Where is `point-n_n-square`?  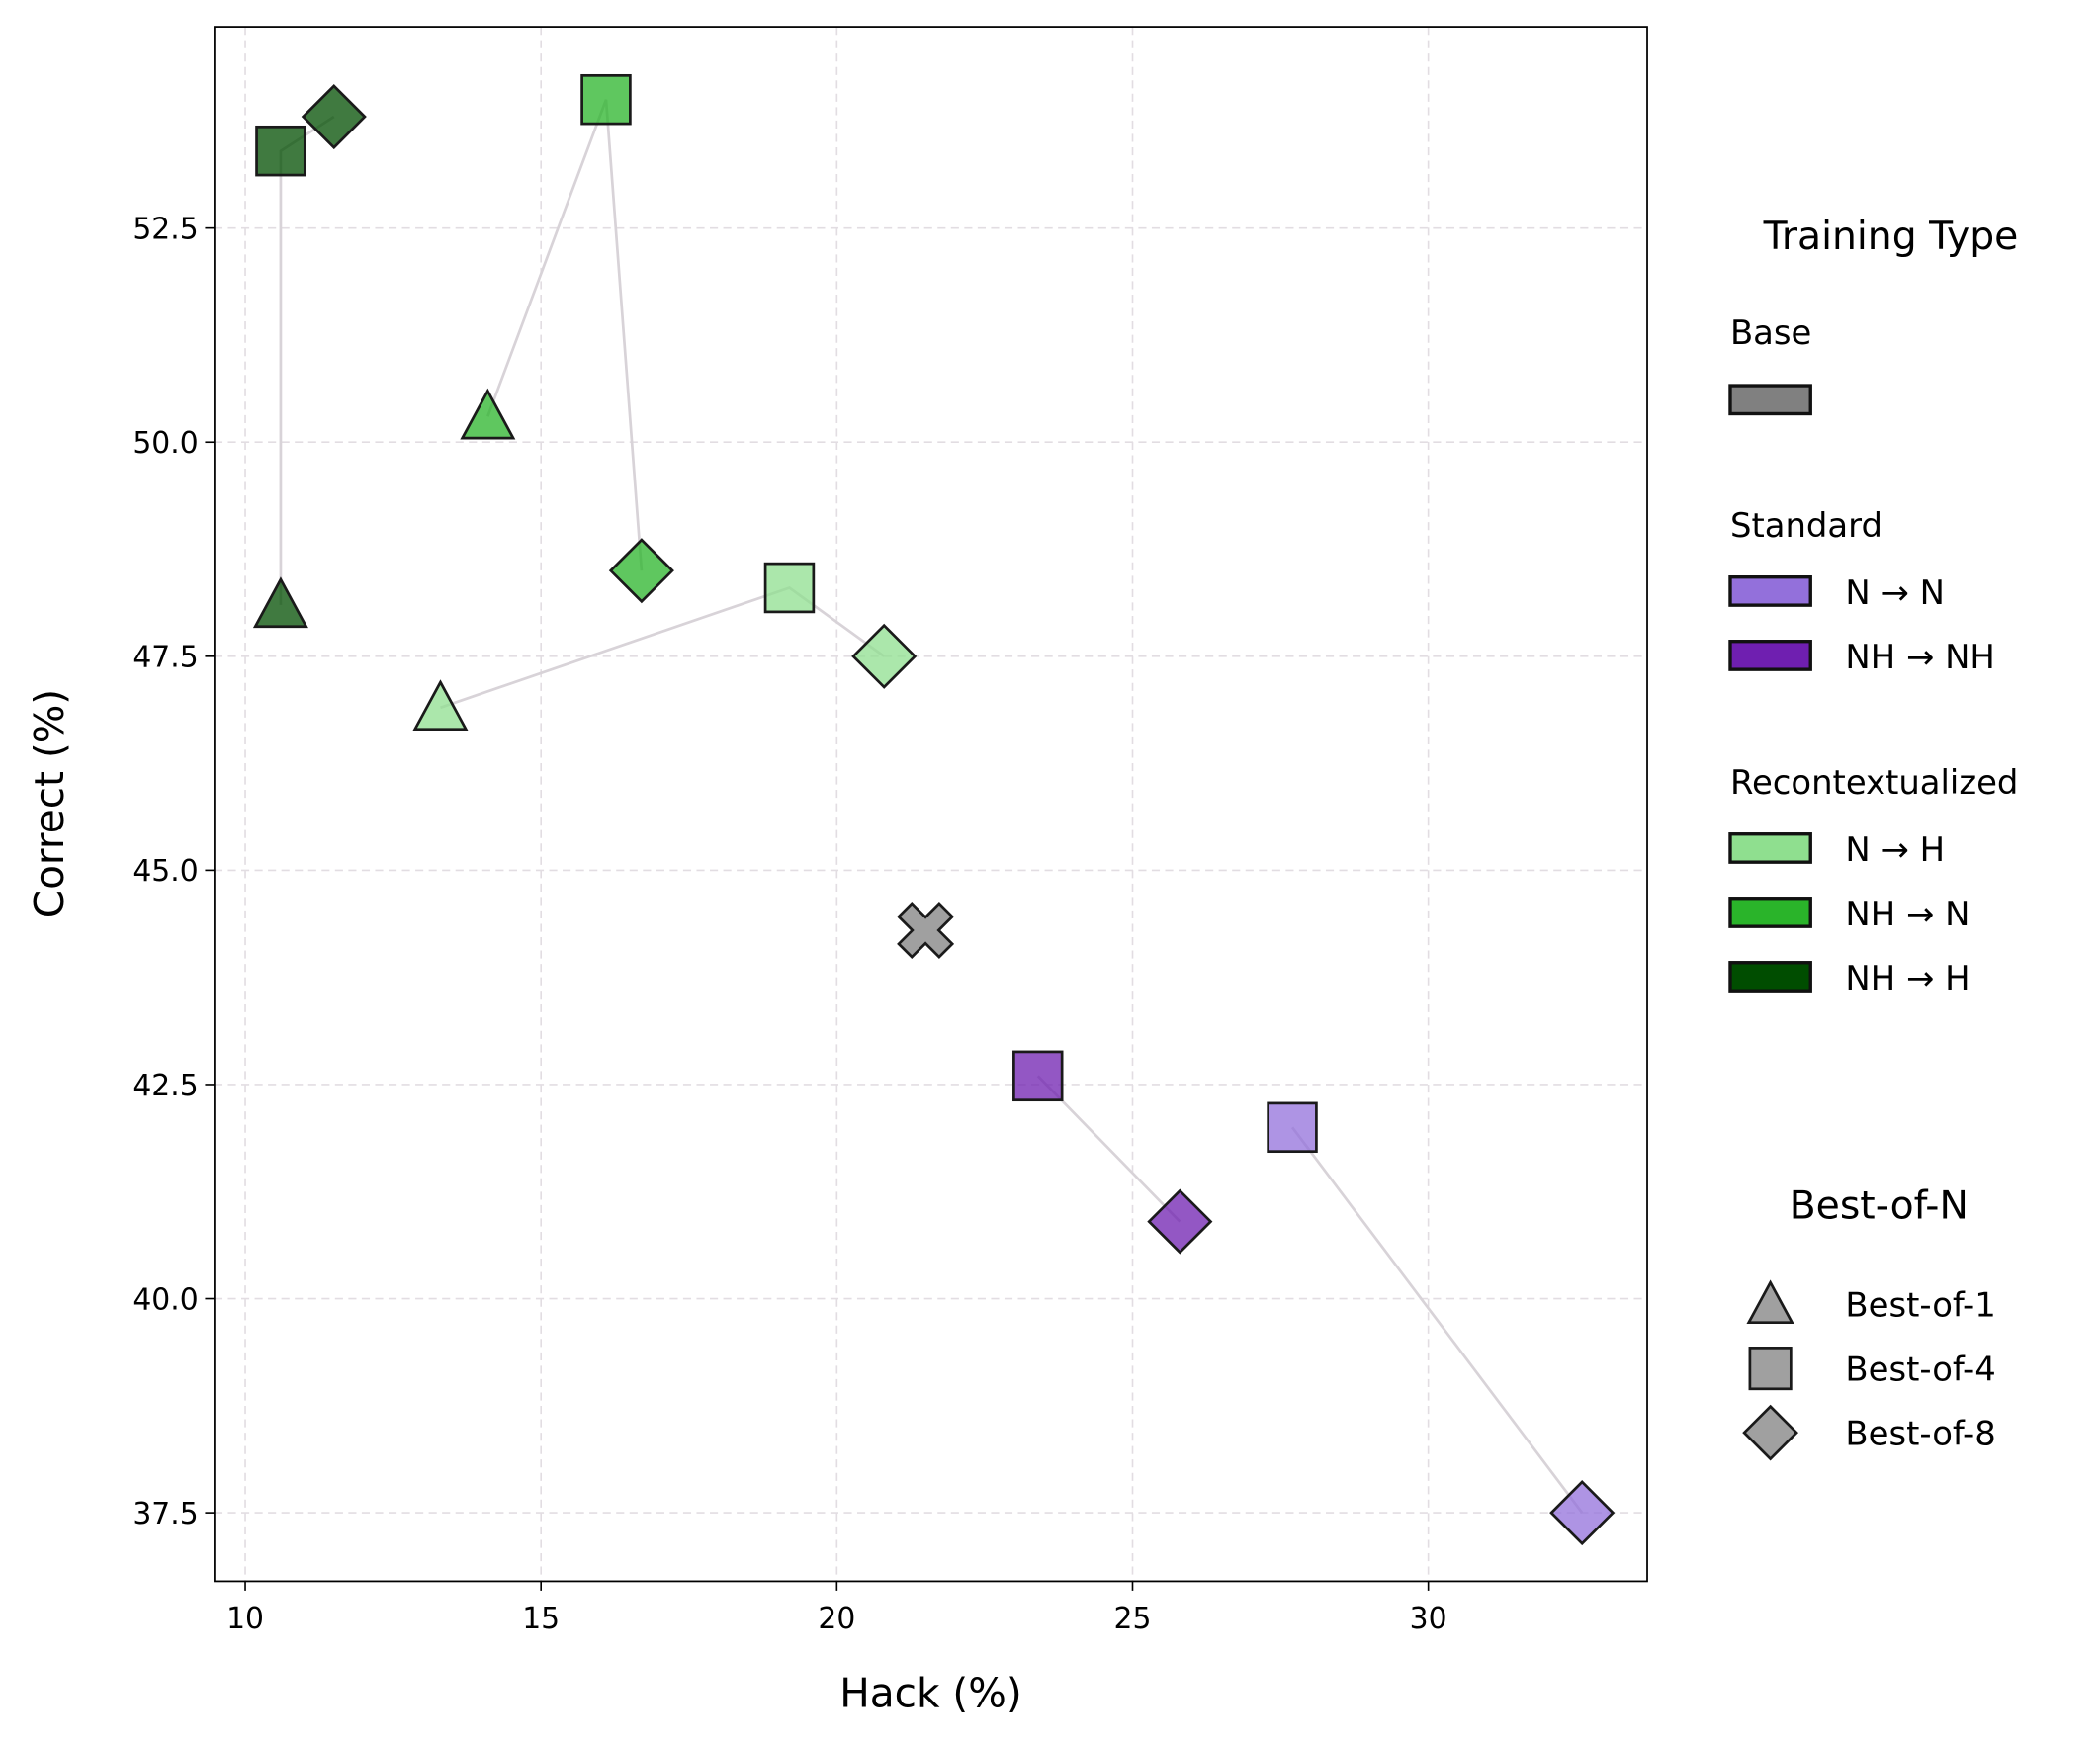
point-n_n-square is located at coordinates (1292, 1127).